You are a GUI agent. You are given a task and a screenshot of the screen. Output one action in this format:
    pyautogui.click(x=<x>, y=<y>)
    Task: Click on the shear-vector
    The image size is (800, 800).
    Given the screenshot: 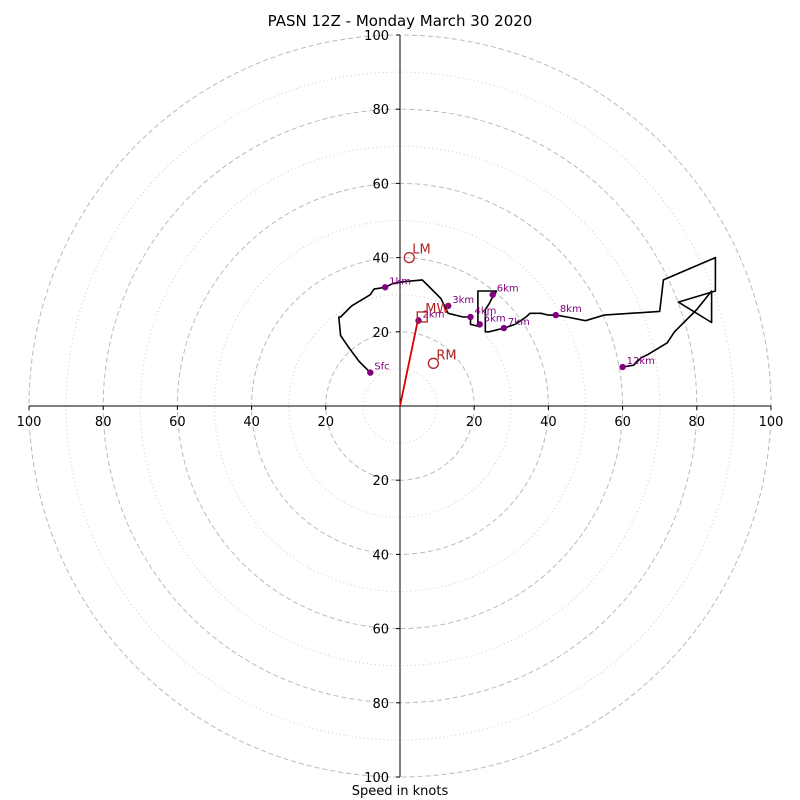 What is the action you would take?
    pyautogui.click(x=409, y=361)
    